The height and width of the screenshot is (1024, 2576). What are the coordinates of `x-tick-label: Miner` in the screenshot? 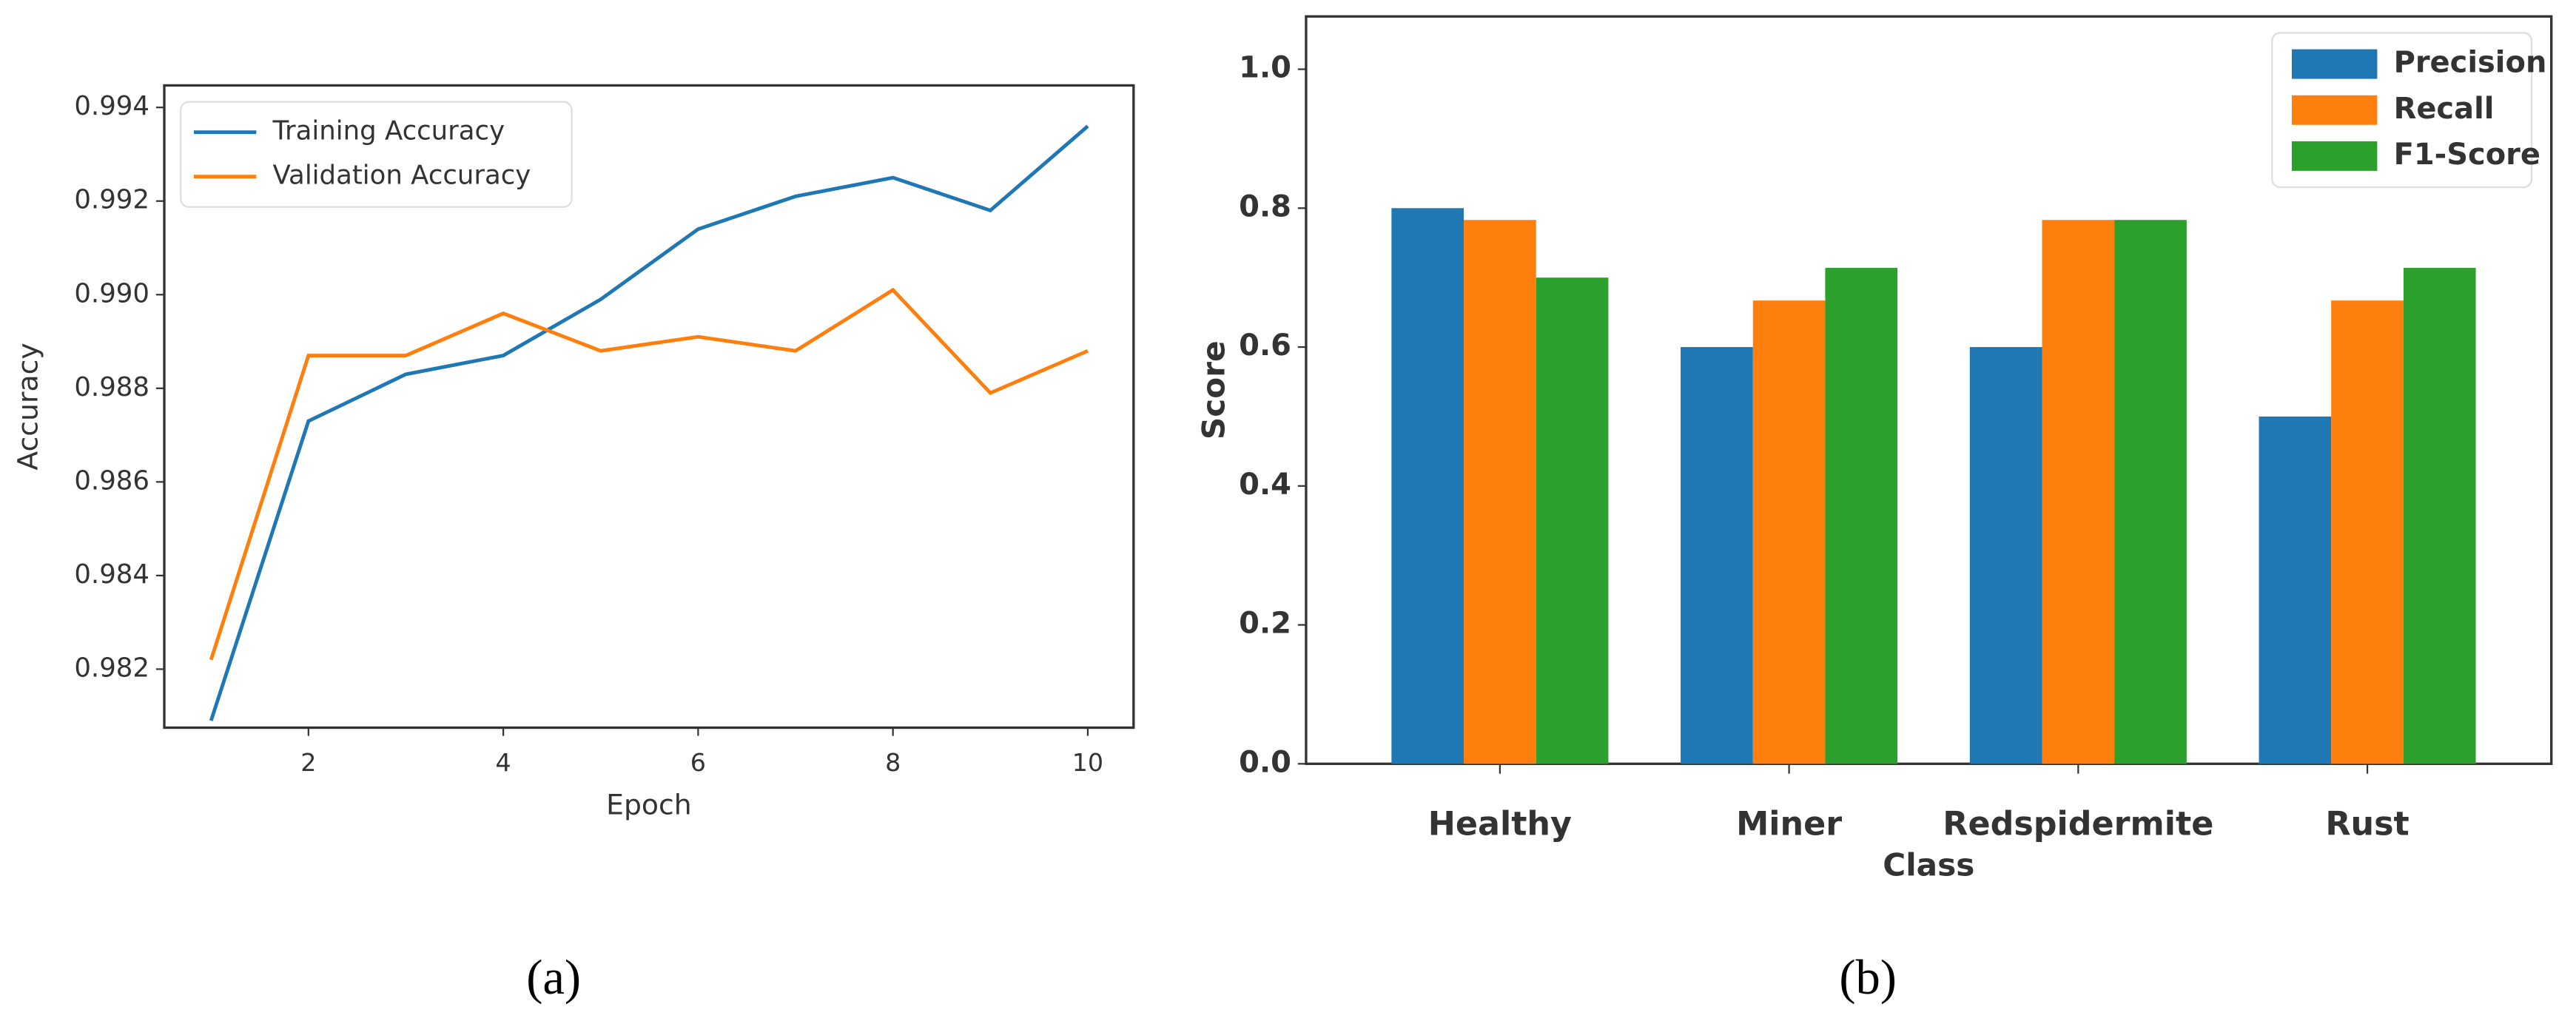 It's located at (1789, 824).